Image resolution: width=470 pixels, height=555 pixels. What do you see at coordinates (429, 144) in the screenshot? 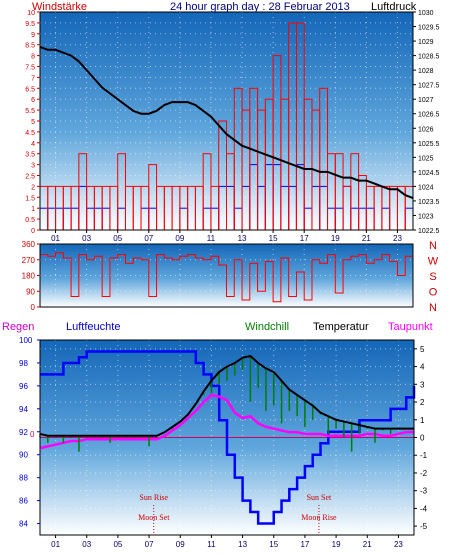
I see `panel1-right-tick-label: 1025.5` at bounding box center [429, 144].